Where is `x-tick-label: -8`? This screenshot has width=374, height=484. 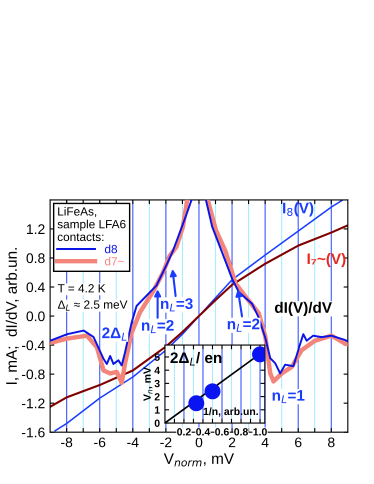
x-tick-label: -8 is located at coordinates (66, 442).